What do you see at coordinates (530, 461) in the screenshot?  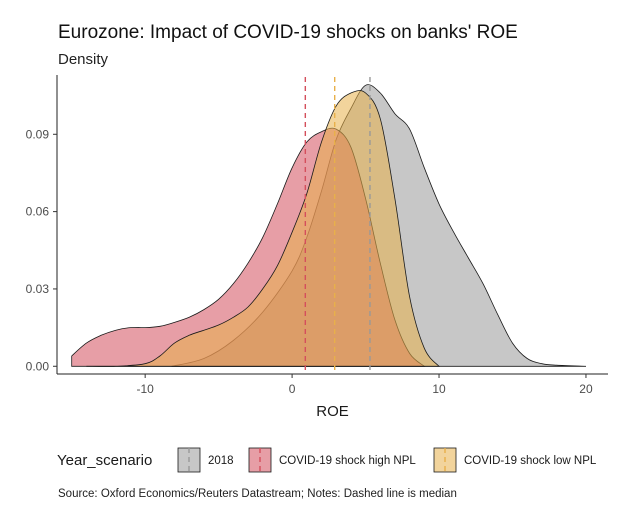 I see `legend-label-2: COVID-19 shock low NPL` at bounding box center [530, 461].